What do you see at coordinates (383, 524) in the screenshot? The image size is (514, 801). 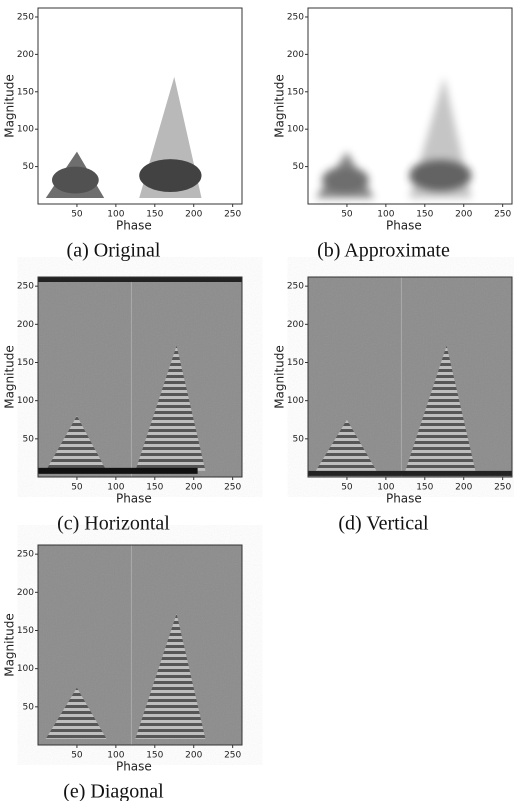 I see `caption: (d) Vertical` at bounding box center [383, 524].